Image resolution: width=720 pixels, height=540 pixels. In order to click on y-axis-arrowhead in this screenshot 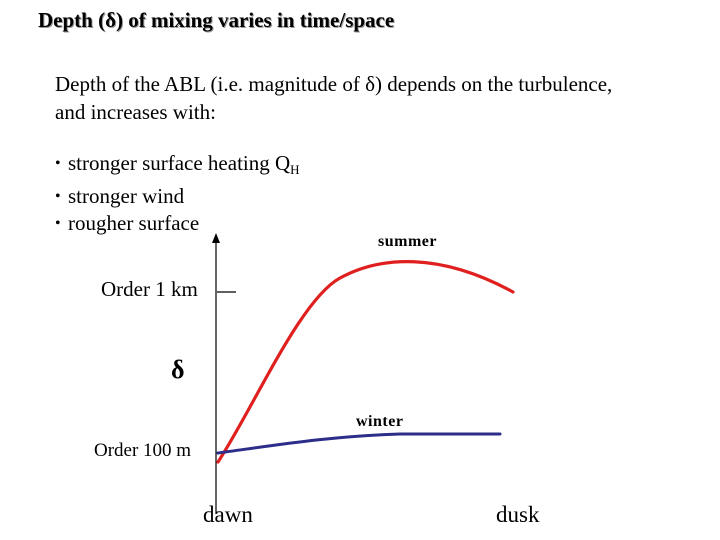, I will do `click(216, 238)`.